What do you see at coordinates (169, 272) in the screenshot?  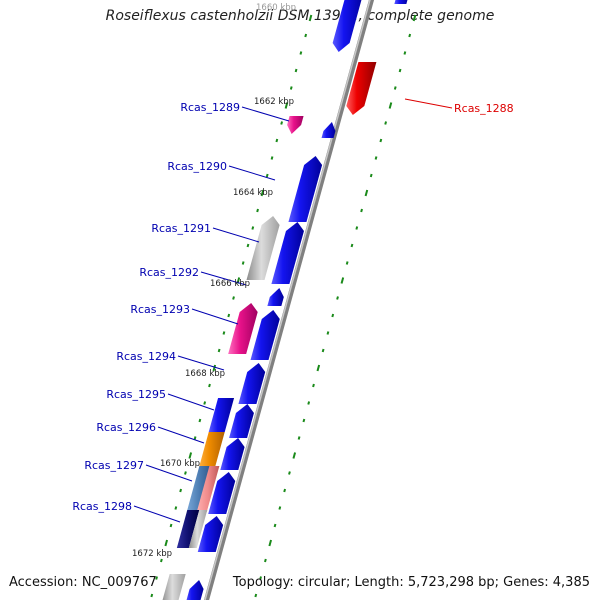 I see `gene-label: Rcas_1292` at bounding box center [169, 272].